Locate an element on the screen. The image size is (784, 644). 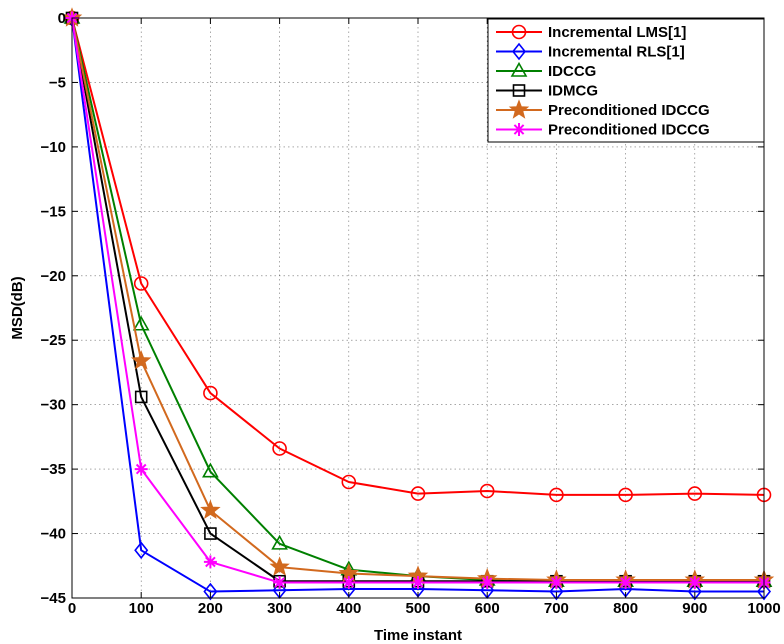
legend-label: Incremental RLS[1] is located at coordinates (616, 52).